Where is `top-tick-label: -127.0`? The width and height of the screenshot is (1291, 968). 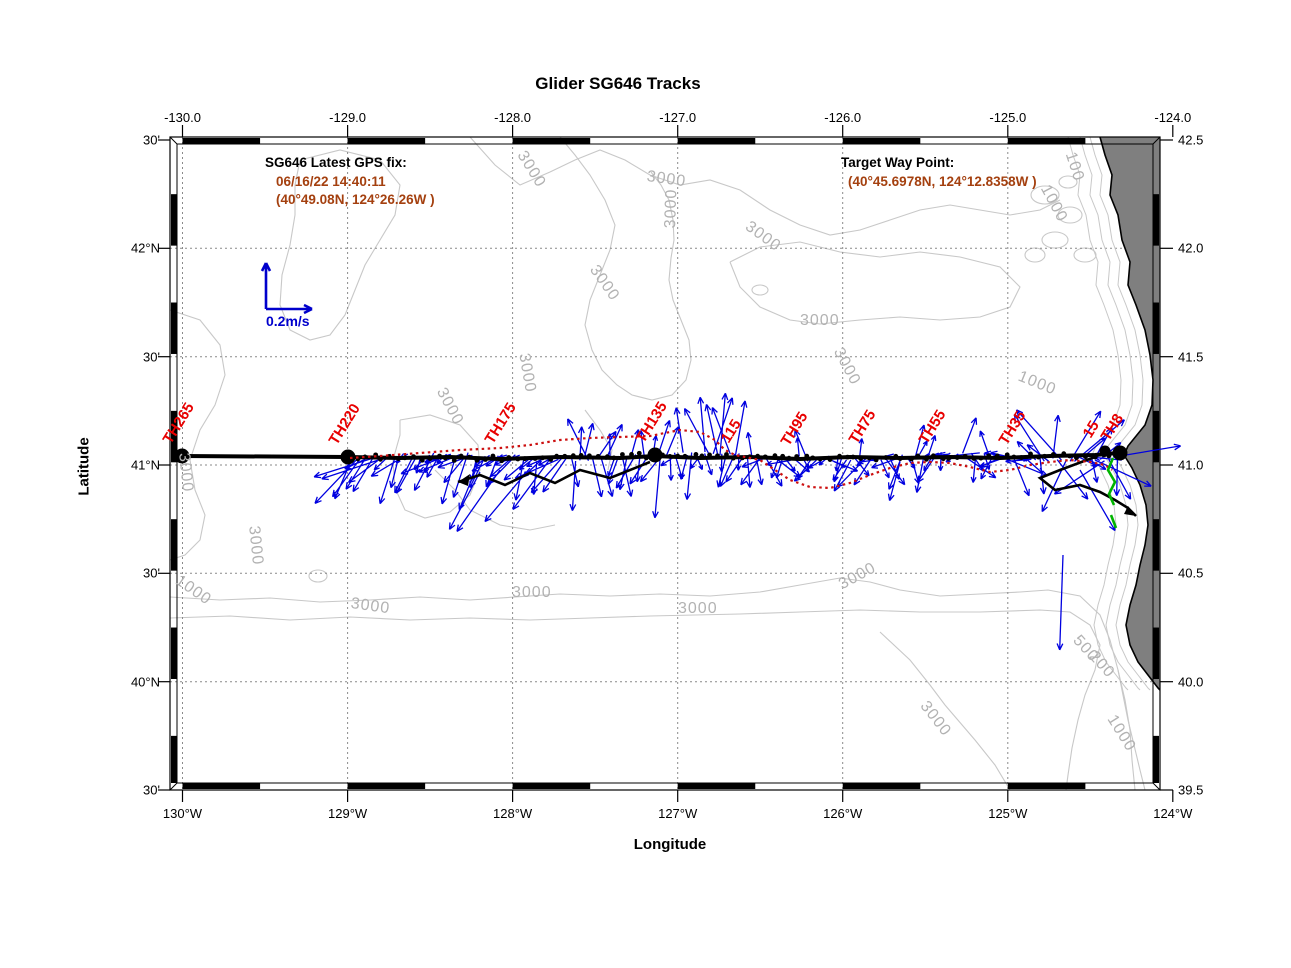 top-tick-label: -127.0 is located at coordinates (678, 117).